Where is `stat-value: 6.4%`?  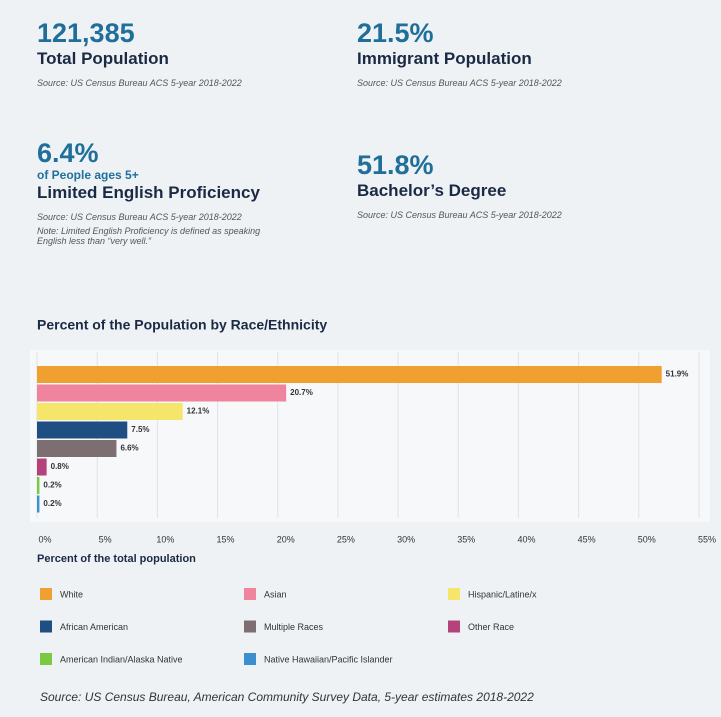 stat-value: 6.4% is located at coordinates (68, 153).